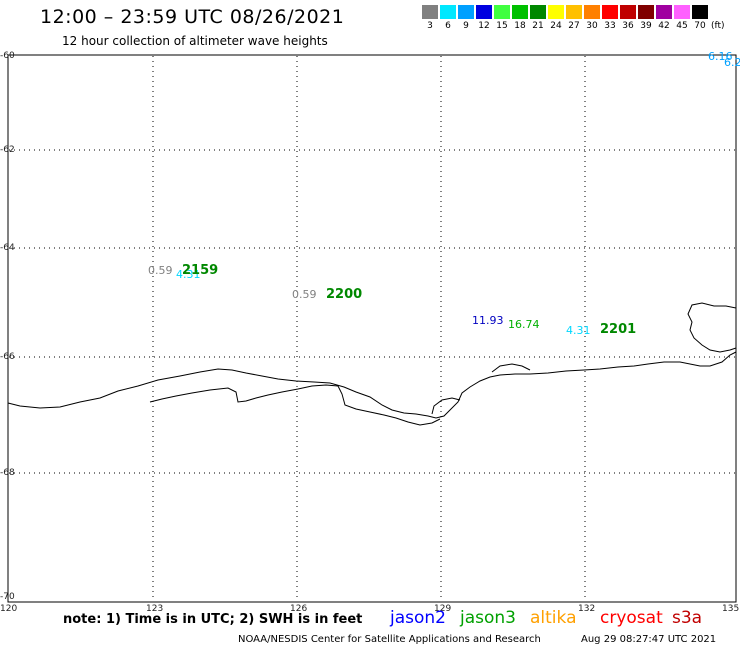  I want to click on lon-label-120: 120, so click(9, 609).